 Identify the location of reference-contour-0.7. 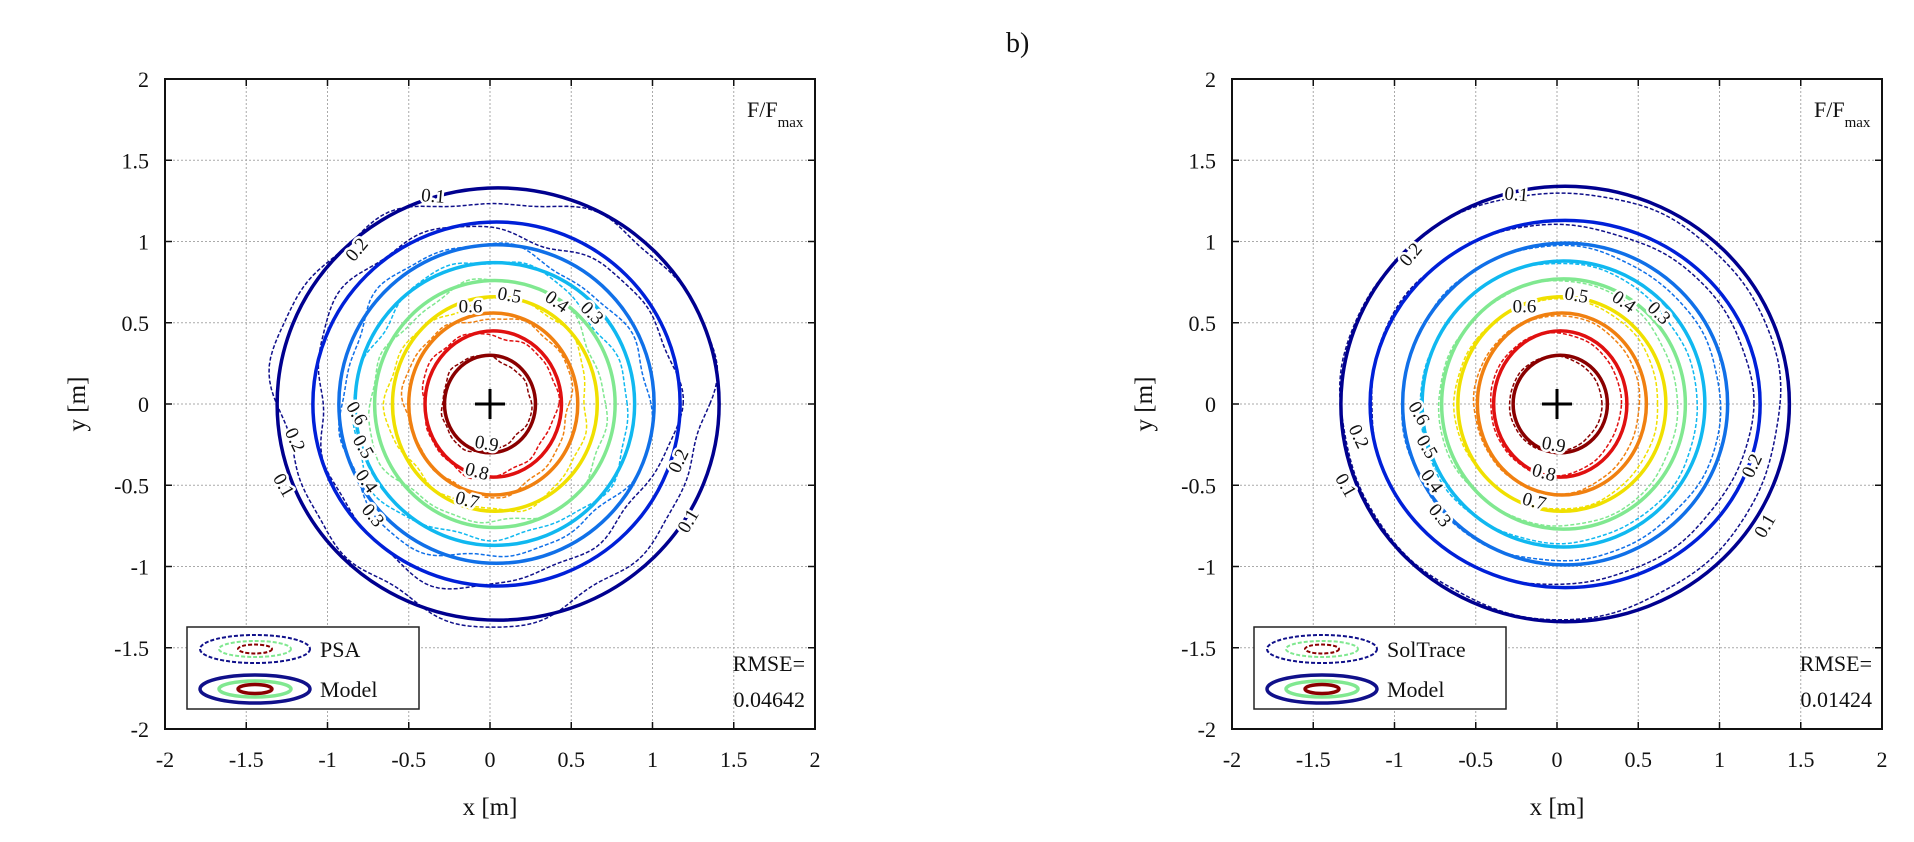
(1556, 405).